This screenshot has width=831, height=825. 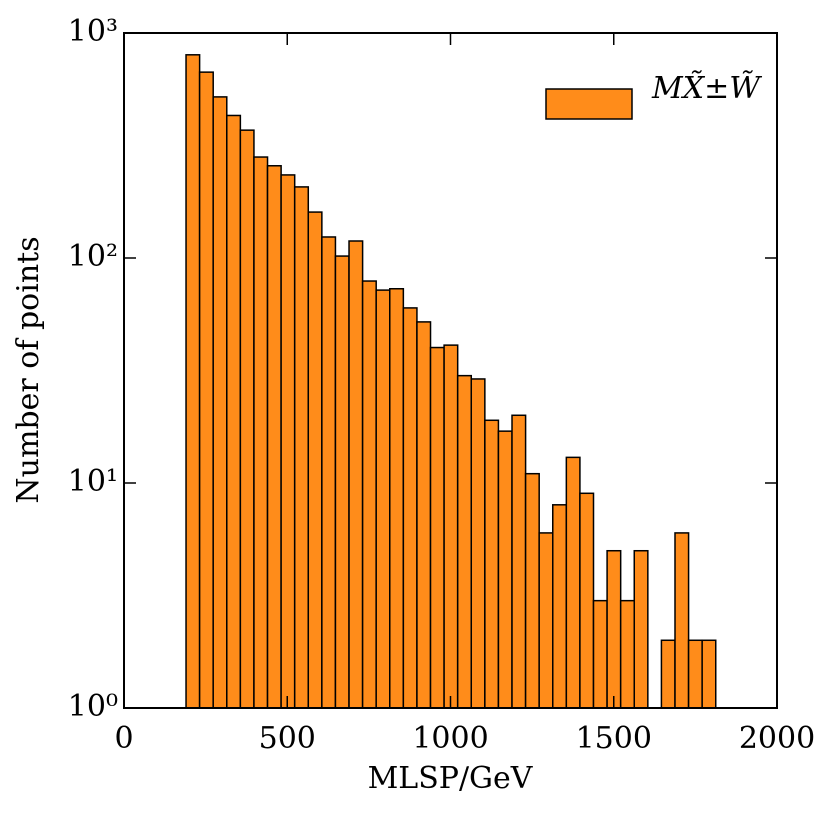 I want to click on x-tick-label: 1500, so click(x=614, y=738).